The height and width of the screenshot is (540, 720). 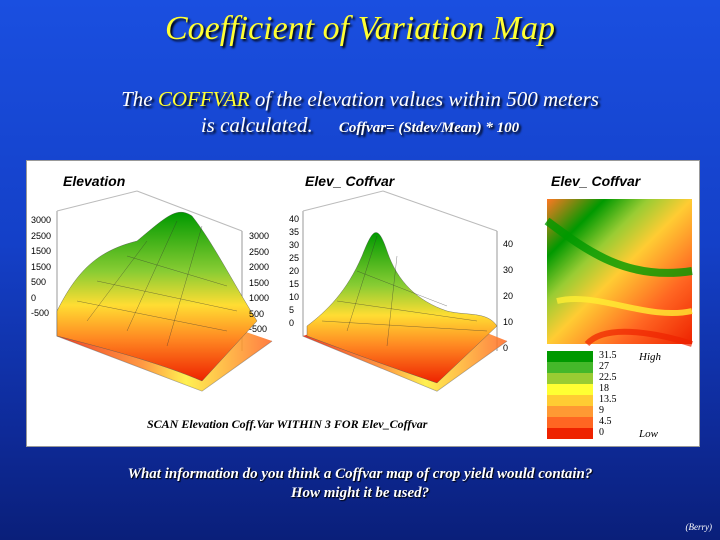 I want to click on subtitle-line2-text: is calculated., so click(x=256, y=125).